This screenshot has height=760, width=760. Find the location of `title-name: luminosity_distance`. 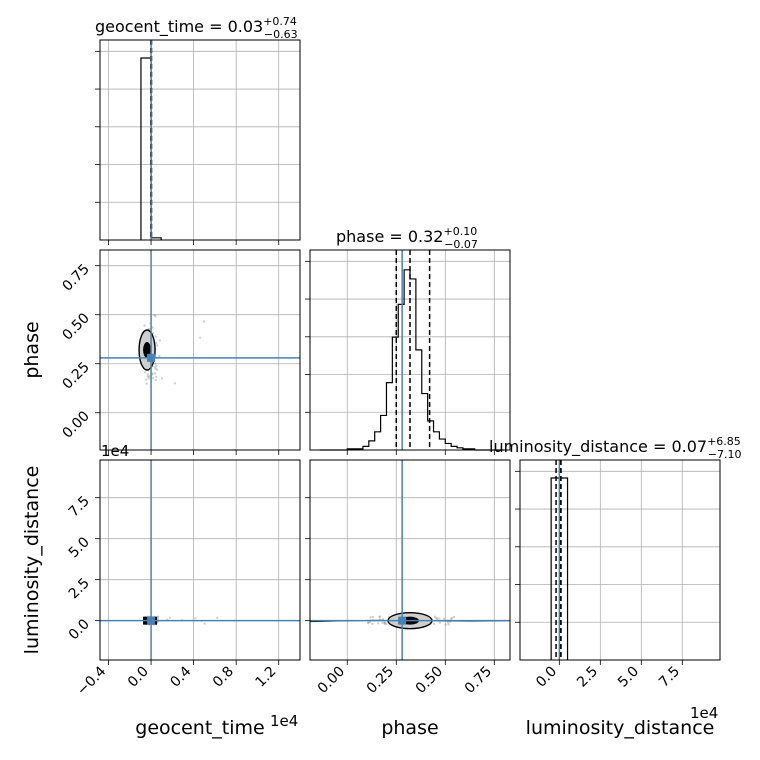

title-name: luminosity_distance is located at coordinates (568, 447).